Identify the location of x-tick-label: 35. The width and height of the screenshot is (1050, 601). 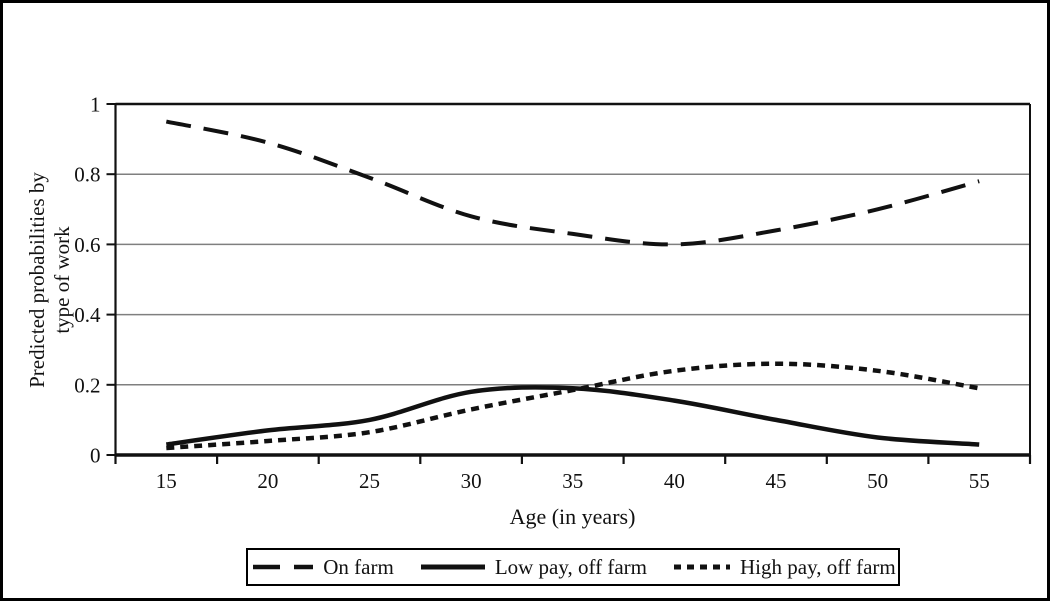
(572, 481).